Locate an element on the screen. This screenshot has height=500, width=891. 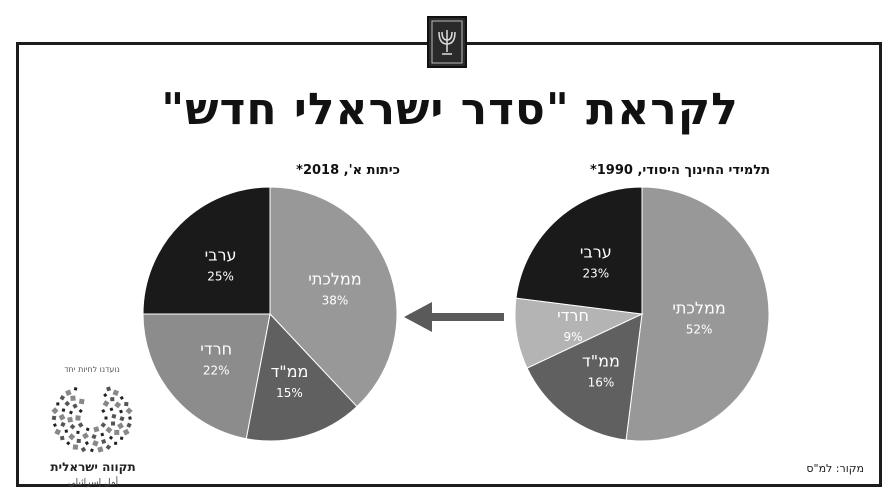
slice-value-label: 38% is located at coordinates (335, 300).